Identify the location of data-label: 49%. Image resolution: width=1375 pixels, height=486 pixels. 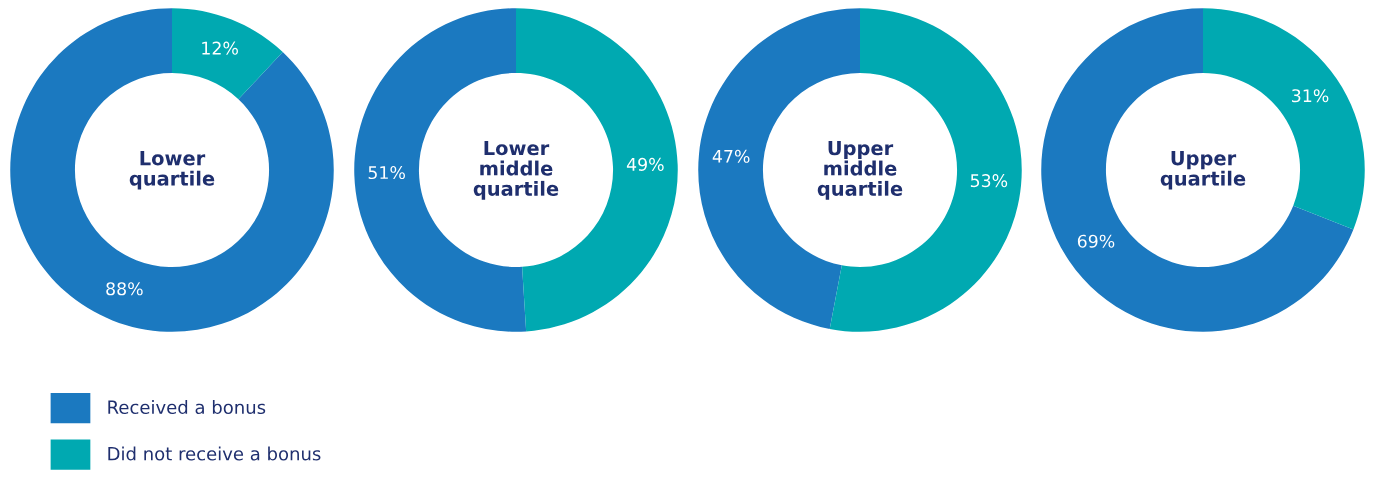
(645, 164).